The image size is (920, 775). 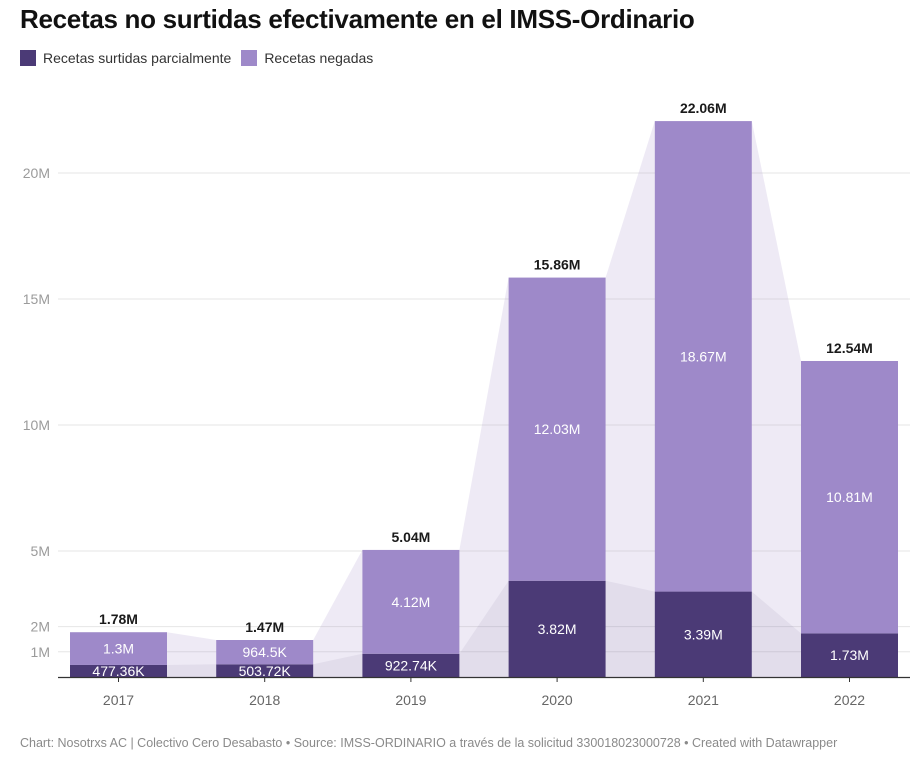 I want to click on x-tick-label: 2018, so click(x=264, y=700).